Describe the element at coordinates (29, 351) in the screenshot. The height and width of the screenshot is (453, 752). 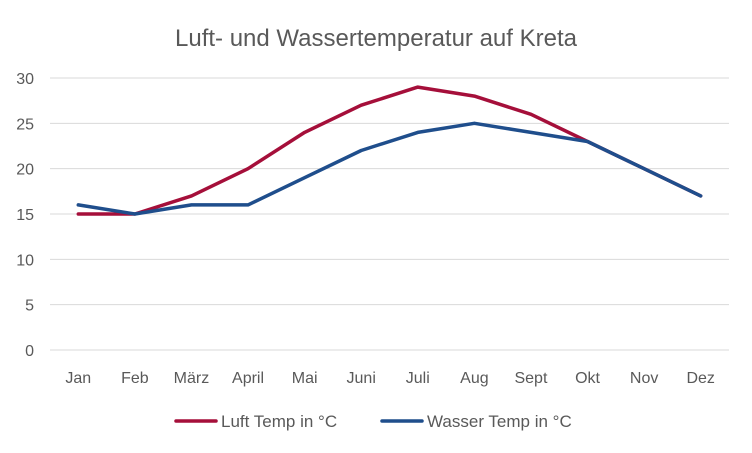
I see `y-tick-label: 0` at that location.